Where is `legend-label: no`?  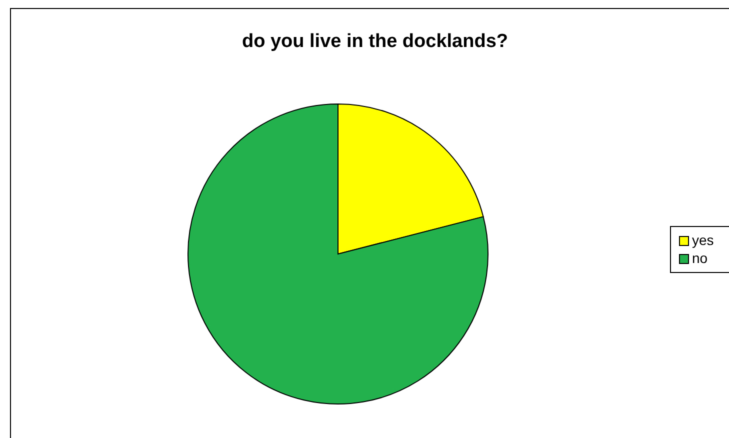
legend-label: no is located at coordinates (700, 258).